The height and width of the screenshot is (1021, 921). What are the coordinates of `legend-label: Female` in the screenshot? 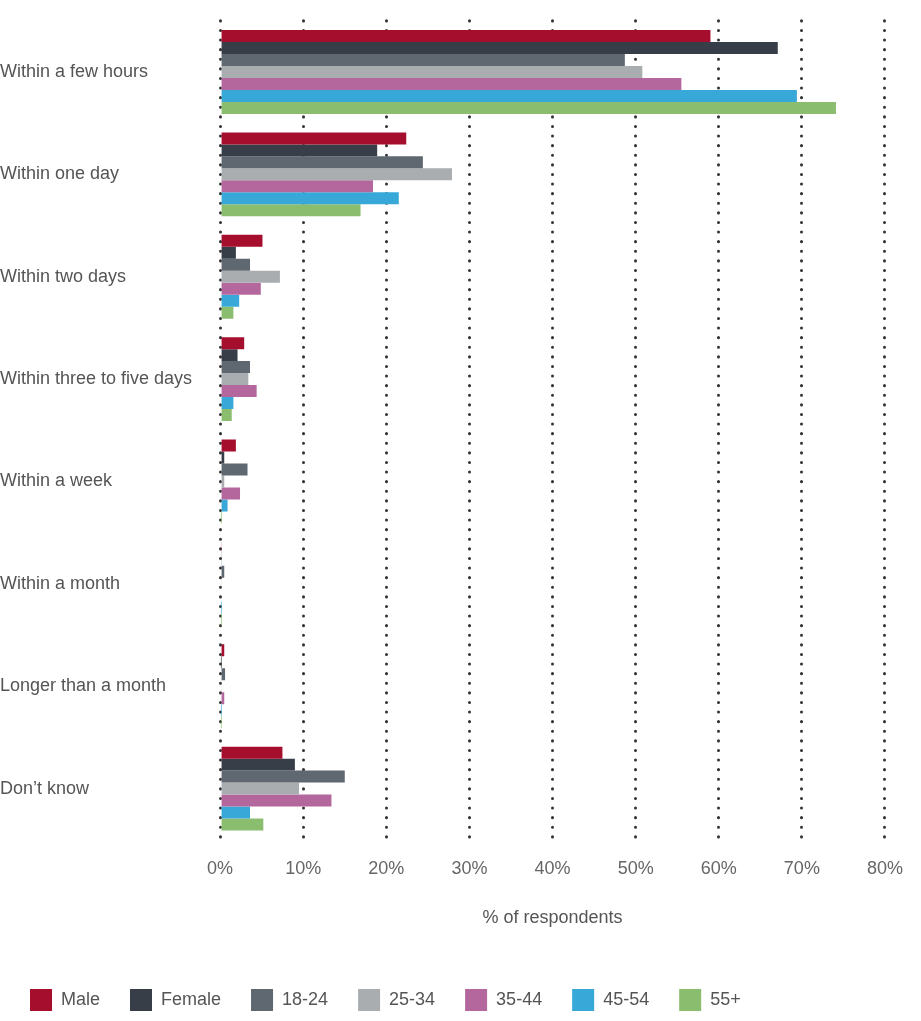 It's located at (191, 998).